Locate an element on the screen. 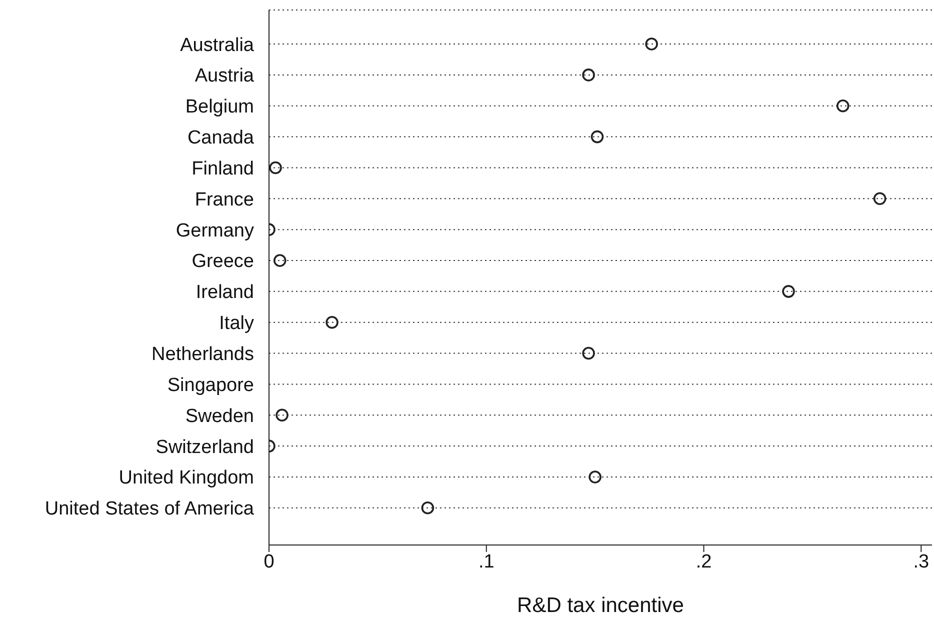 The height and width of the screenshot is (618, 934). x-tick-label: .2 is located at coordinates (704, 561).